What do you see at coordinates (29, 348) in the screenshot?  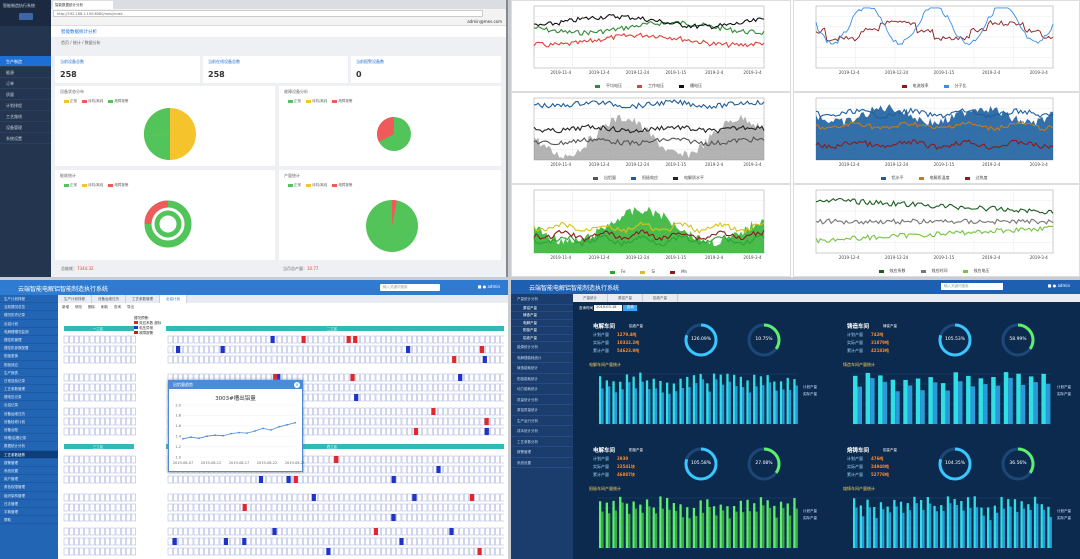 I see `sidebar-item: 槽控机参数配置` at bounding box center [29, 348].